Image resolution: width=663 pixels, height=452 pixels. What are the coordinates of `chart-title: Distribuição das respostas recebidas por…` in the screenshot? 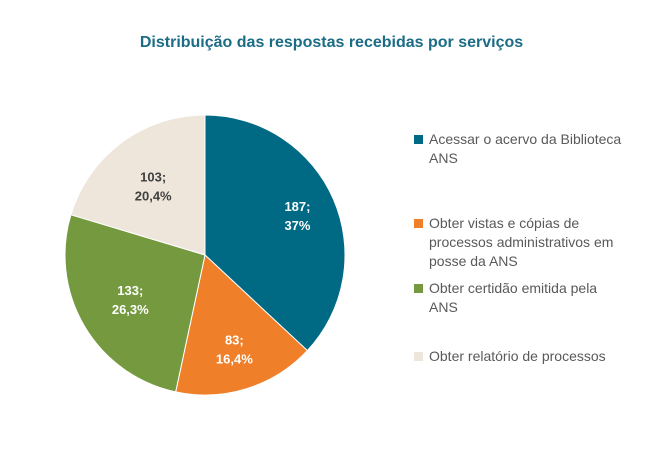 It's located at (331, 42).